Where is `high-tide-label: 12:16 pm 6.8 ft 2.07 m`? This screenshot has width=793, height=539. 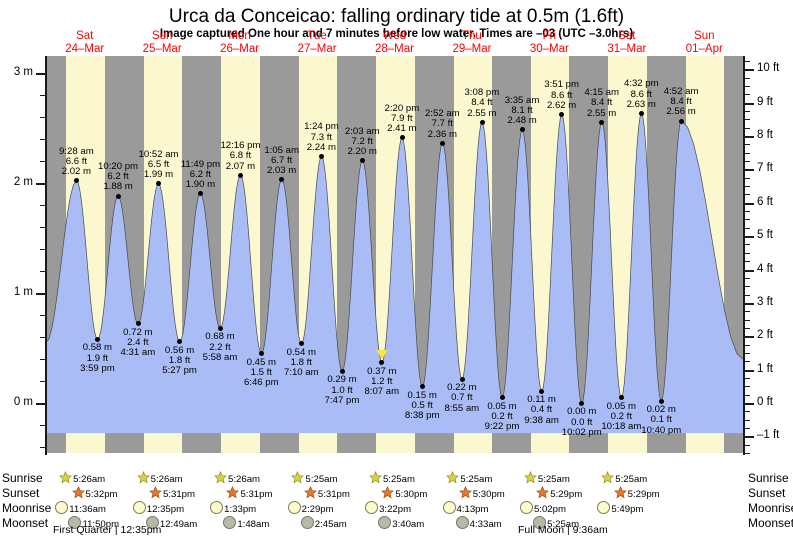
high-tide-label: 12:16 pm 6.8 ft 2.07 m is located at coordinates (240, 156).